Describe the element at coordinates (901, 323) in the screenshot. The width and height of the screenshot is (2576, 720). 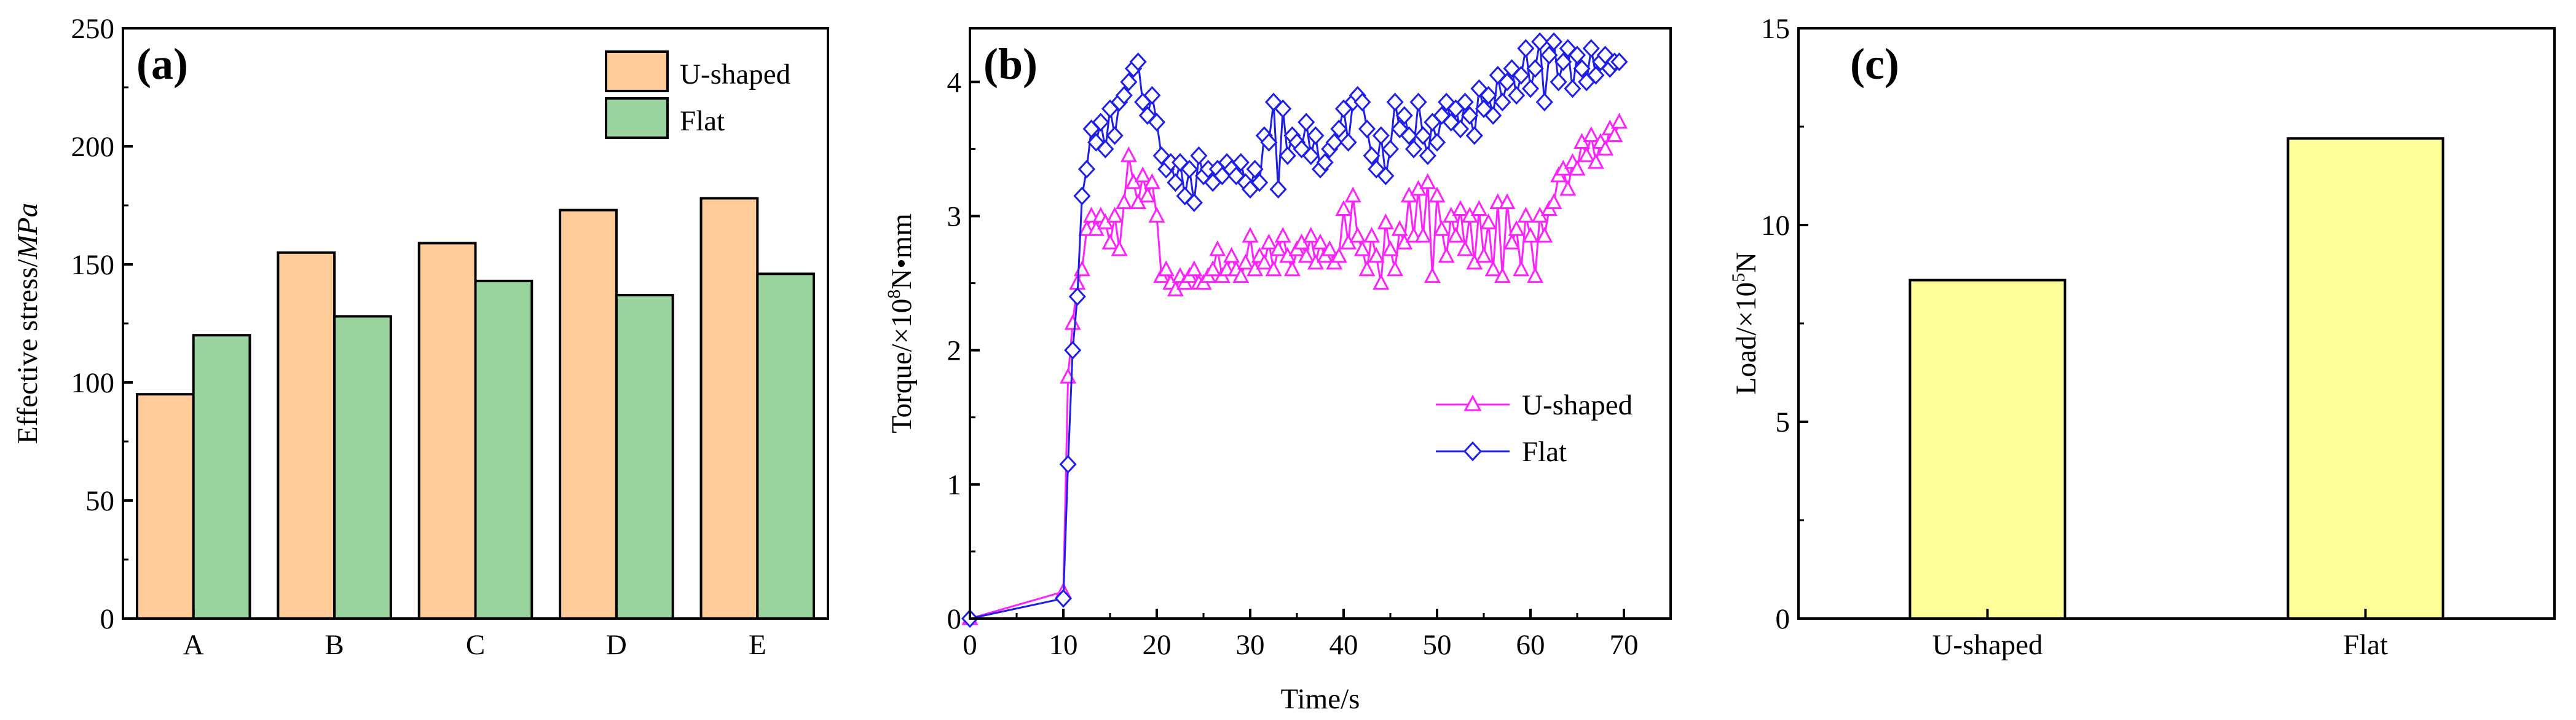
I see `panel-b-y-axis-label: Torque/×108N•mm` at that location.